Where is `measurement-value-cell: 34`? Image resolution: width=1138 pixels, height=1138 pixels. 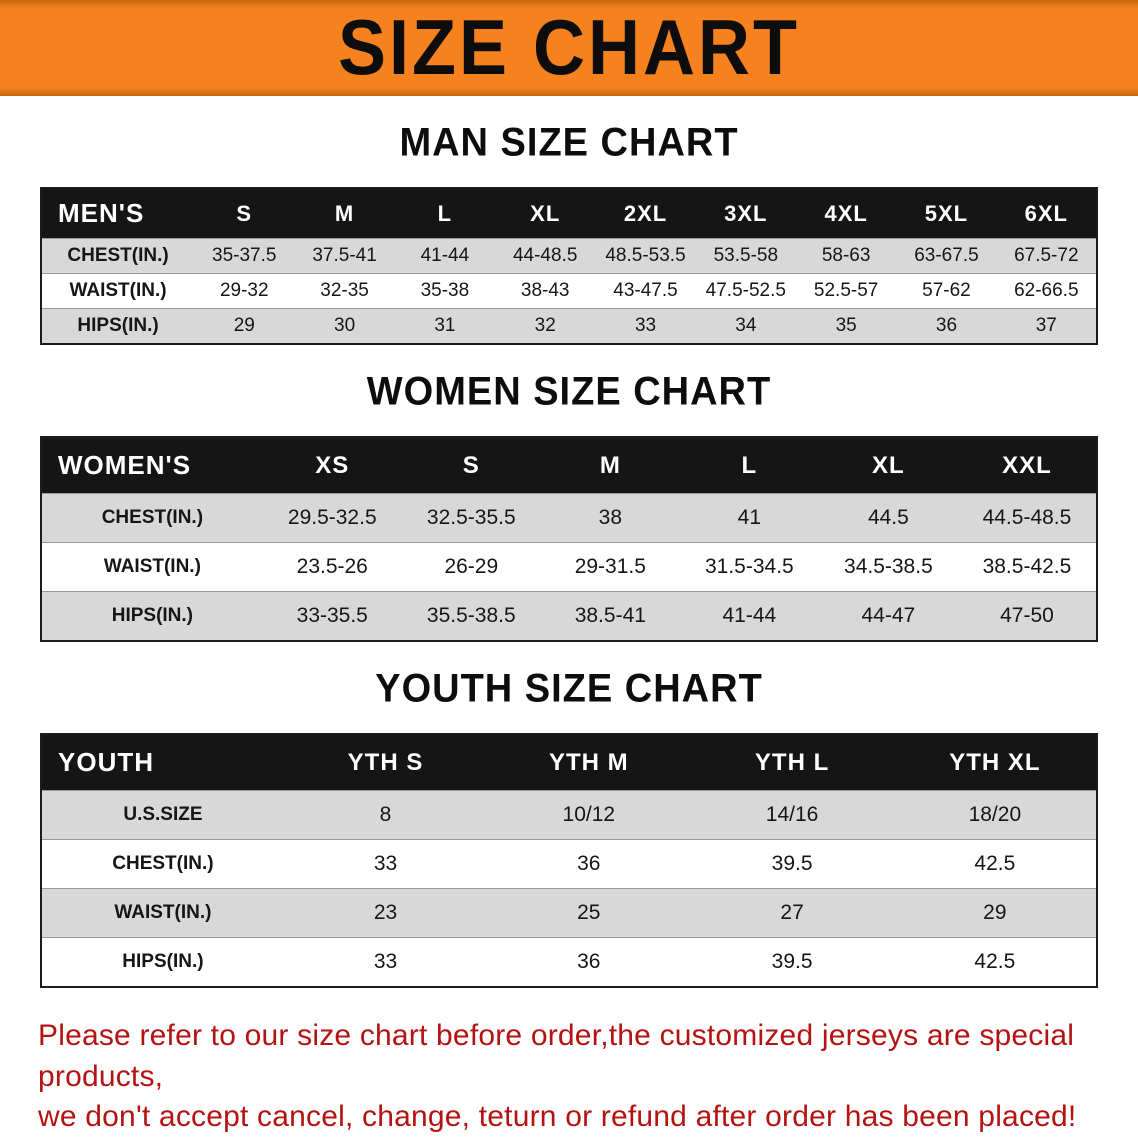
measurement-value-cell: 34 is located at coordinates (745, 326).